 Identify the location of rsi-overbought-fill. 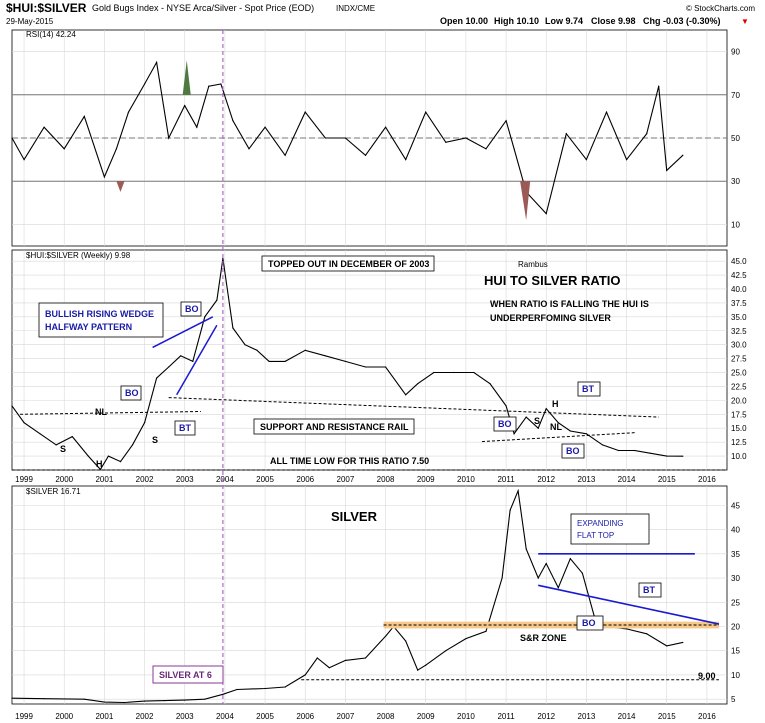
(186, 77).